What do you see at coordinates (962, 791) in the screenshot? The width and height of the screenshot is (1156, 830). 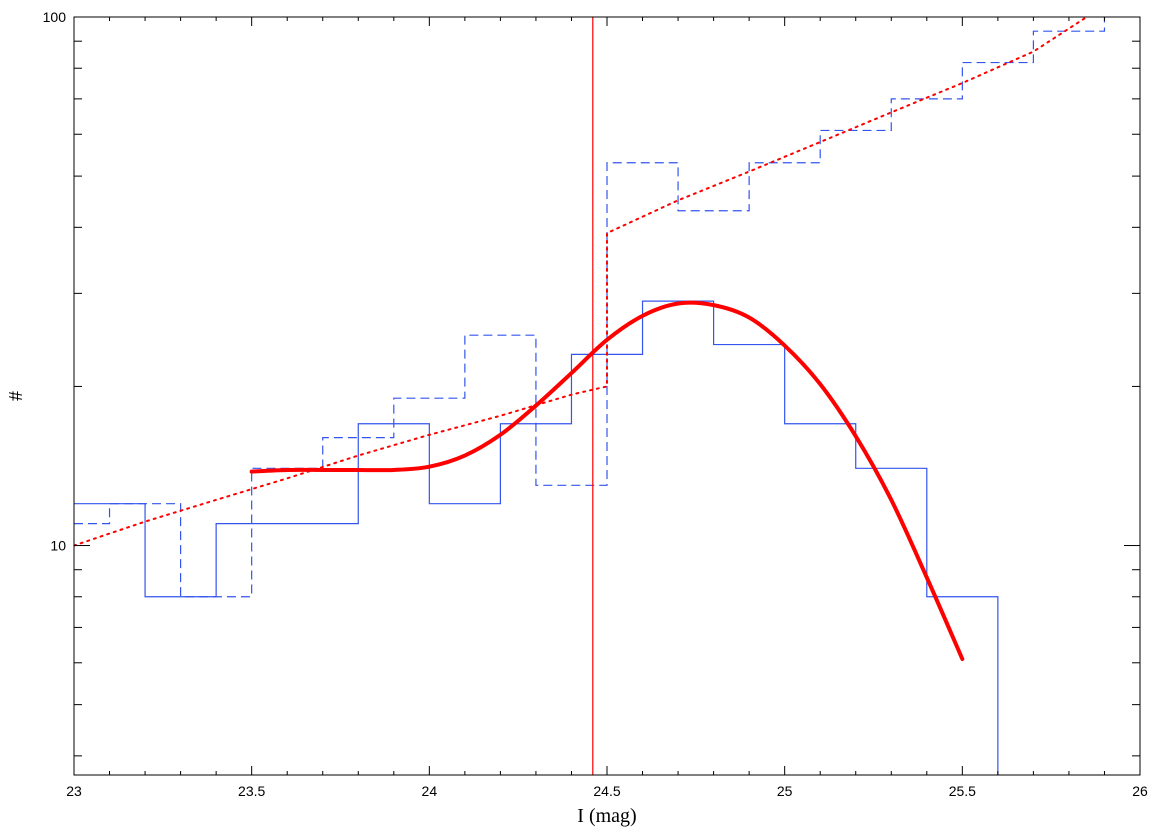 I see `x-tick-label: 25.5` at bounding box center [962, 791].